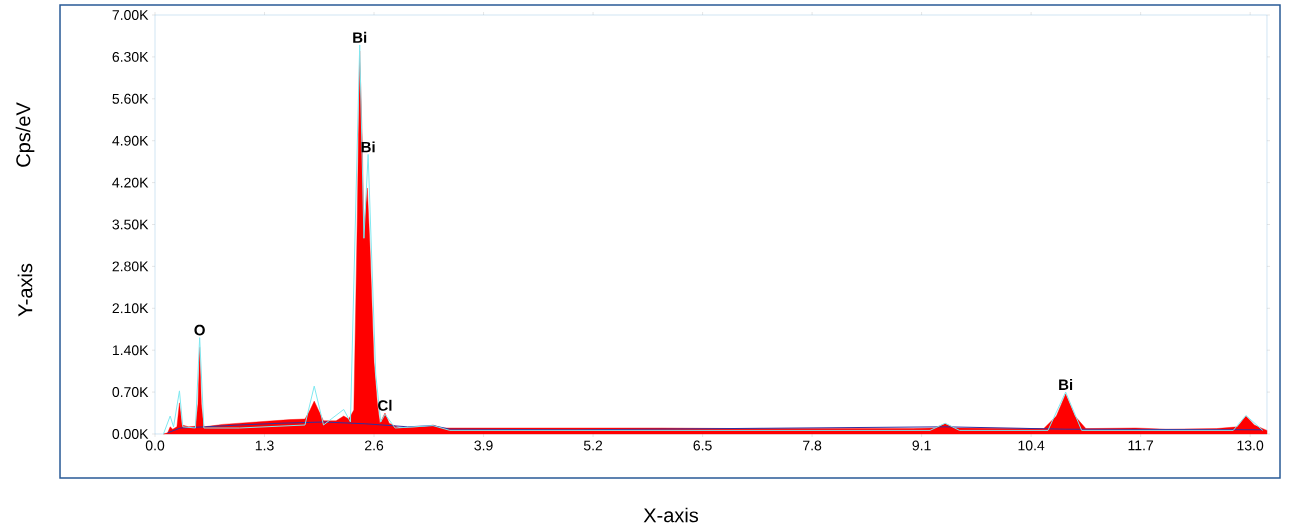  I want to click on x-tick-label: 5.2, so click(593, 445).